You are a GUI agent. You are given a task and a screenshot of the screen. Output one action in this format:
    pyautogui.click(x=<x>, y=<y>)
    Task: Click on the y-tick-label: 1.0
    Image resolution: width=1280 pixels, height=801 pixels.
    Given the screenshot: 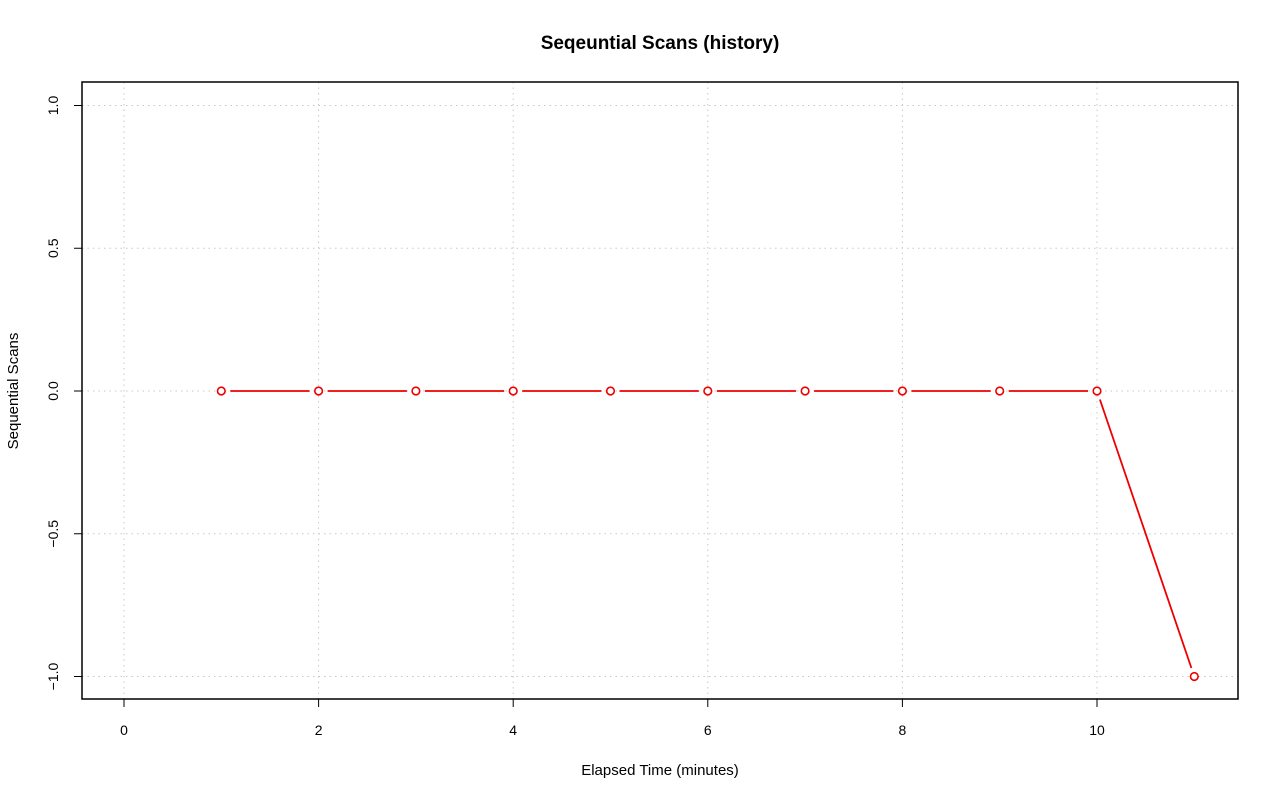 What is the action you would take?
    pyautogui.click(x=53, y=106)
    